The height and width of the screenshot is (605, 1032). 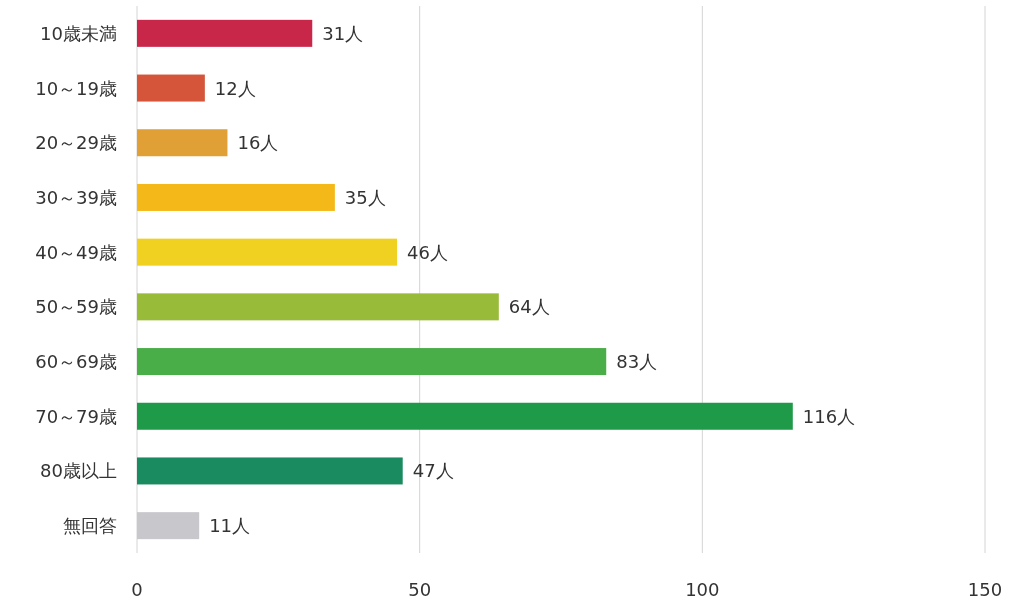 I want to click on x-tick-label: 0, so click(x=137, y=589).